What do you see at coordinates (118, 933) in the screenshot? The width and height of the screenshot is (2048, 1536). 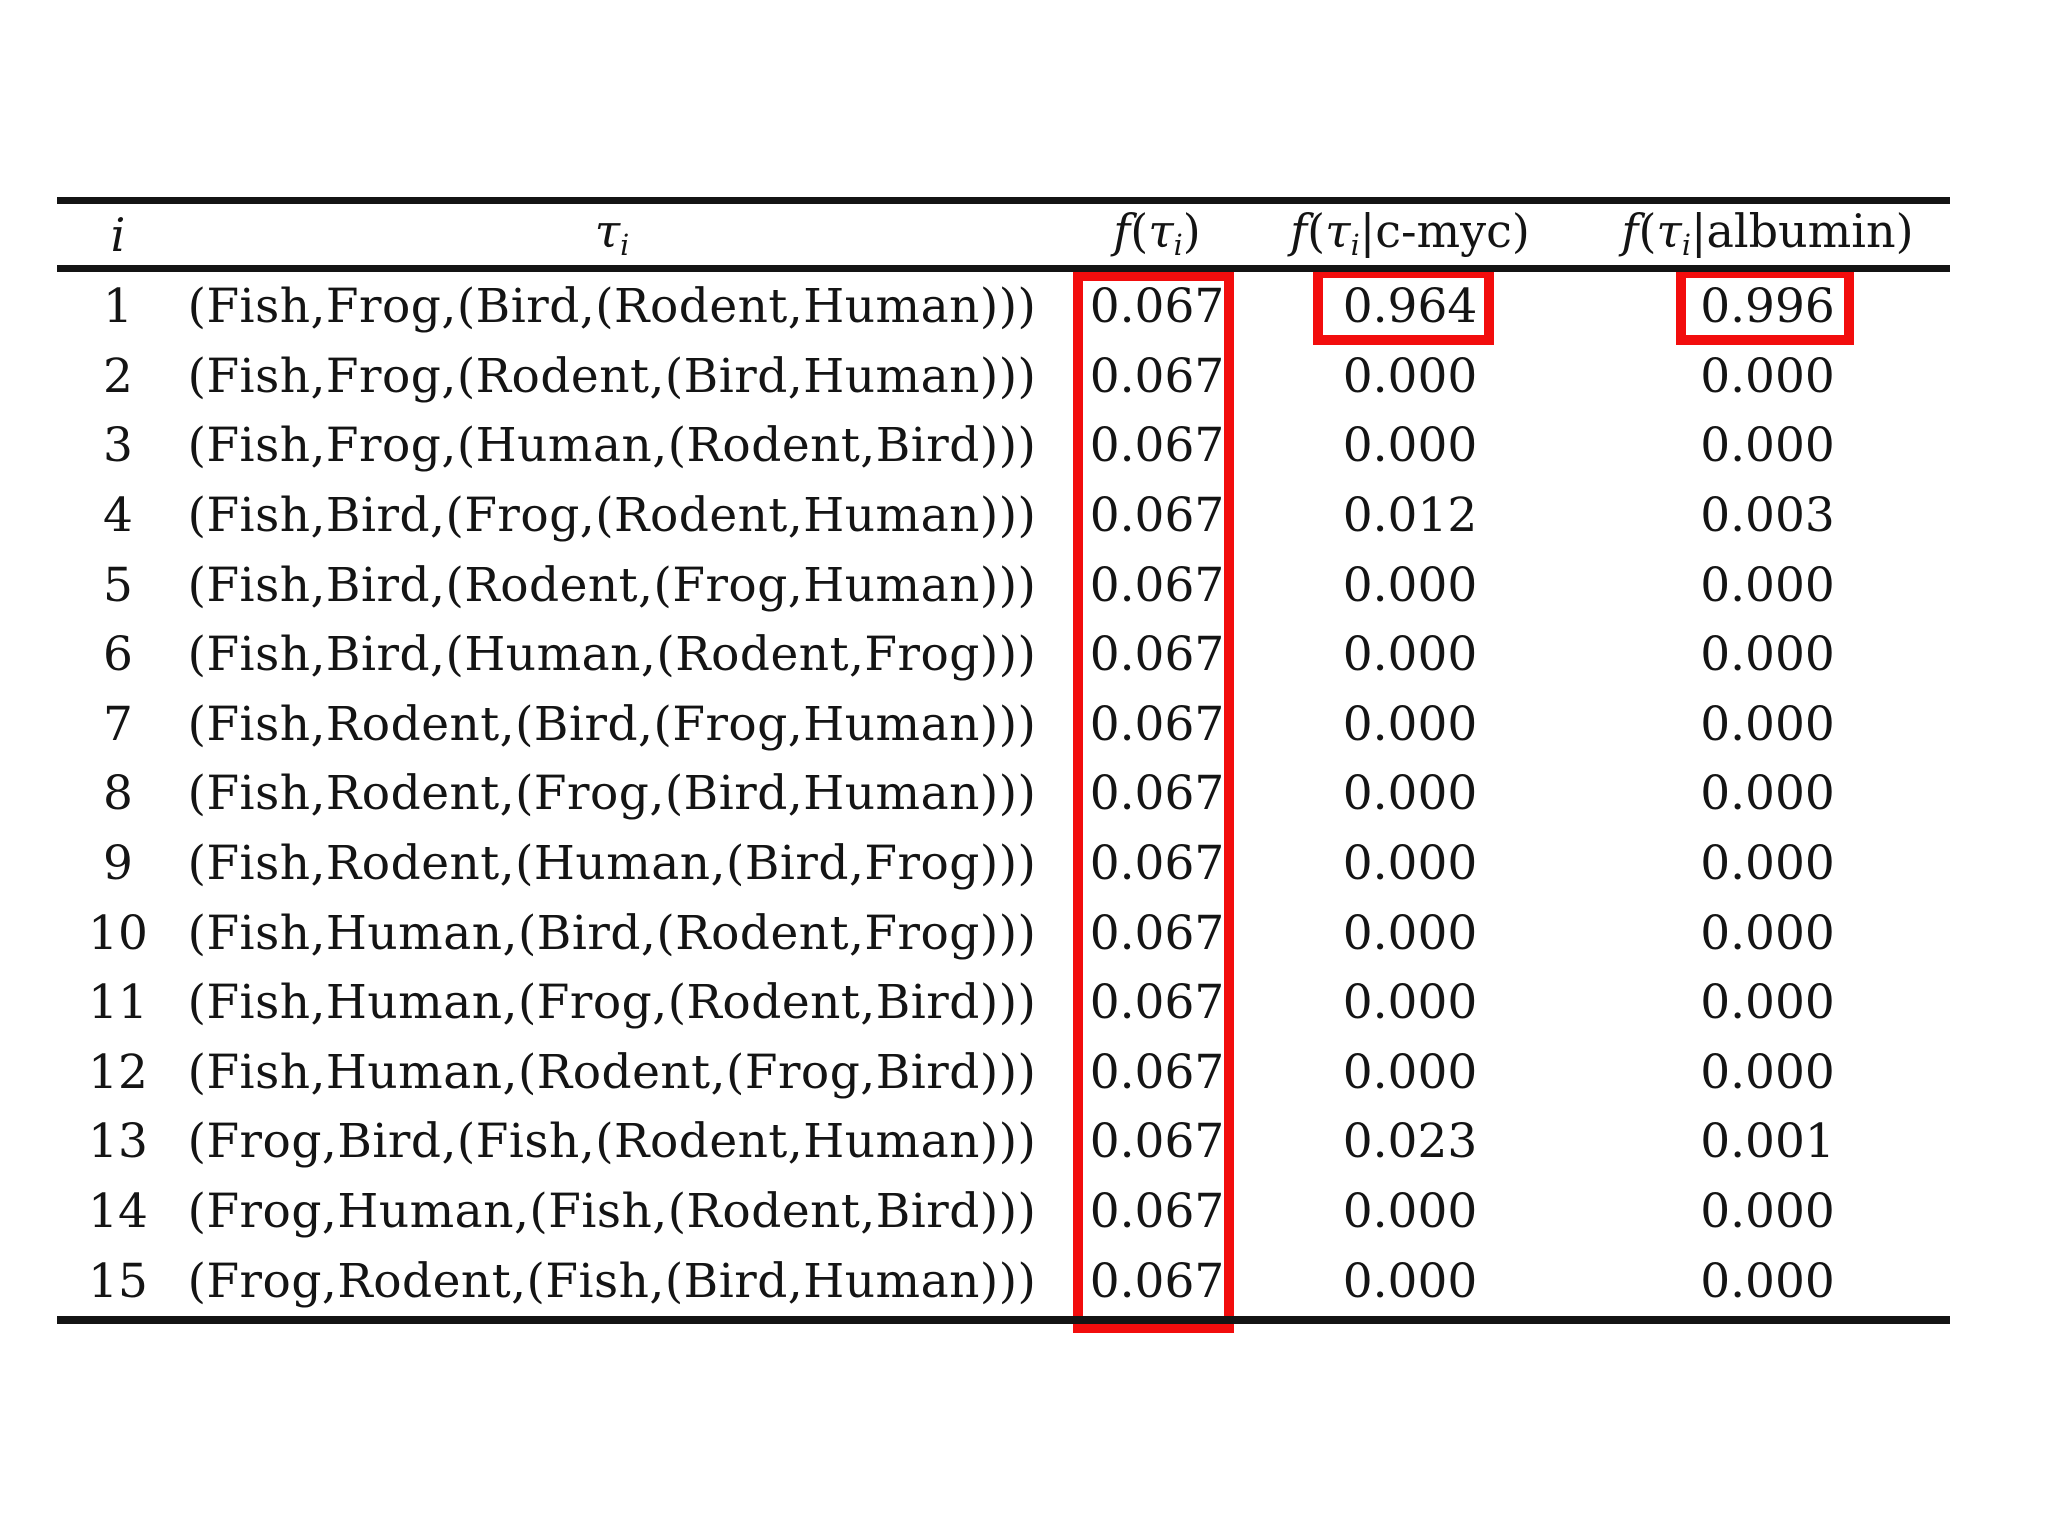 I see `row-index-cell: 10` at bounding box center [118, 933].